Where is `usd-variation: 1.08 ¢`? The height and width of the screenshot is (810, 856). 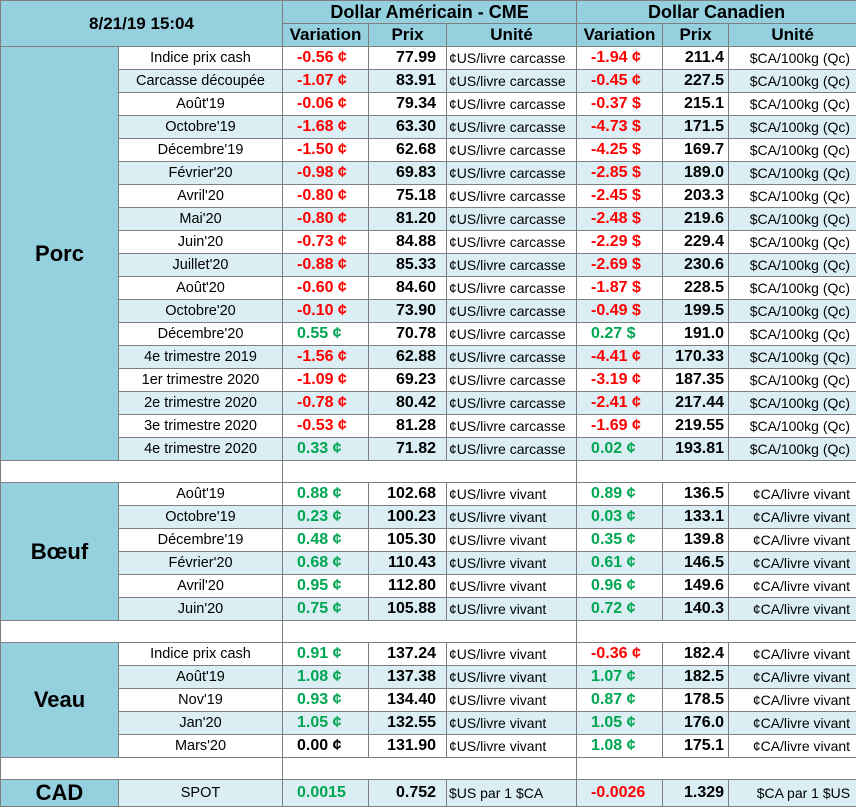 usd-variation: 1.08 ¢ is located at coordinates (326, 677).